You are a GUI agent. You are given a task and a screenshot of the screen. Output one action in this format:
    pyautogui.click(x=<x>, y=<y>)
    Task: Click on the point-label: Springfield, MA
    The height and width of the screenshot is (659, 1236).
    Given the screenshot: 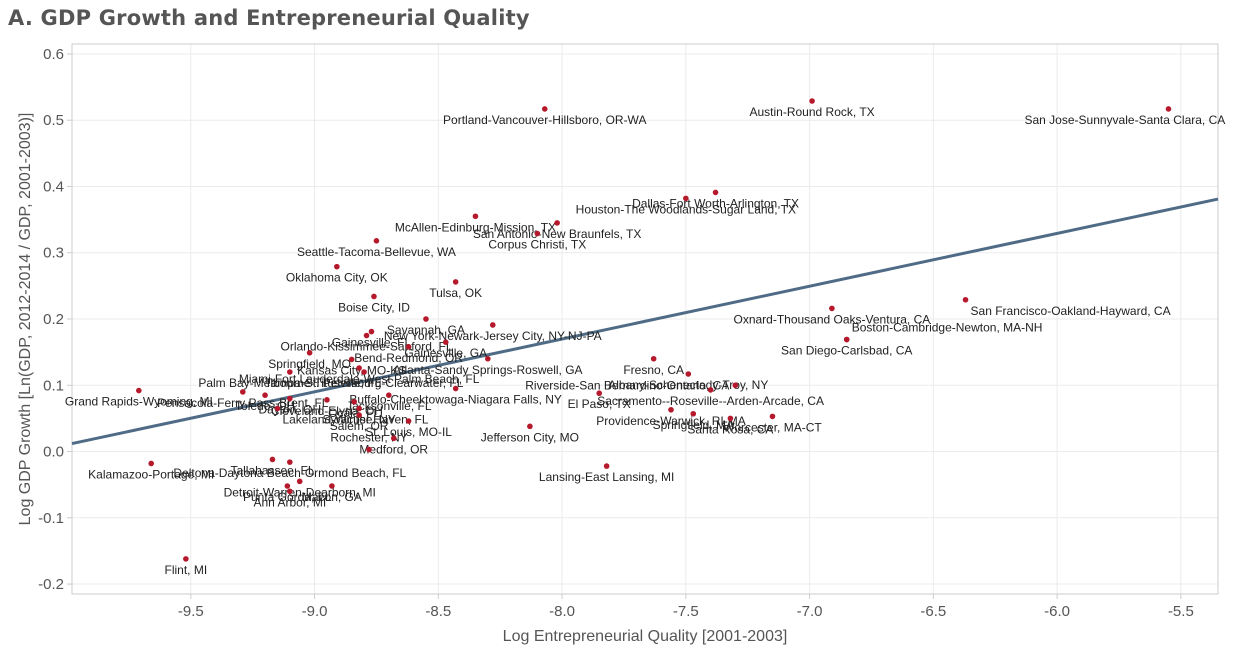 What is the action you would take?
    pyautogui.click(x=693, y=425)
    